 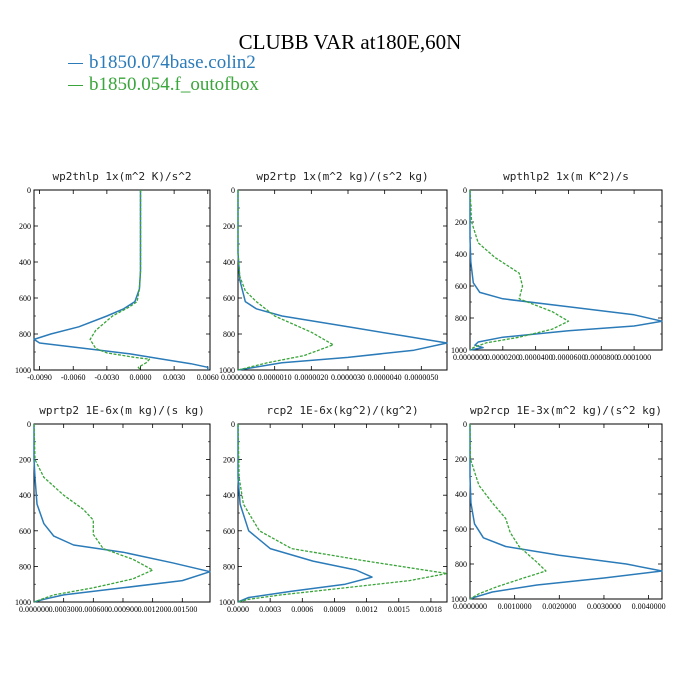 I want to click on legend-item-base: b1850.074base.colin2, so click(x=163, y=63).